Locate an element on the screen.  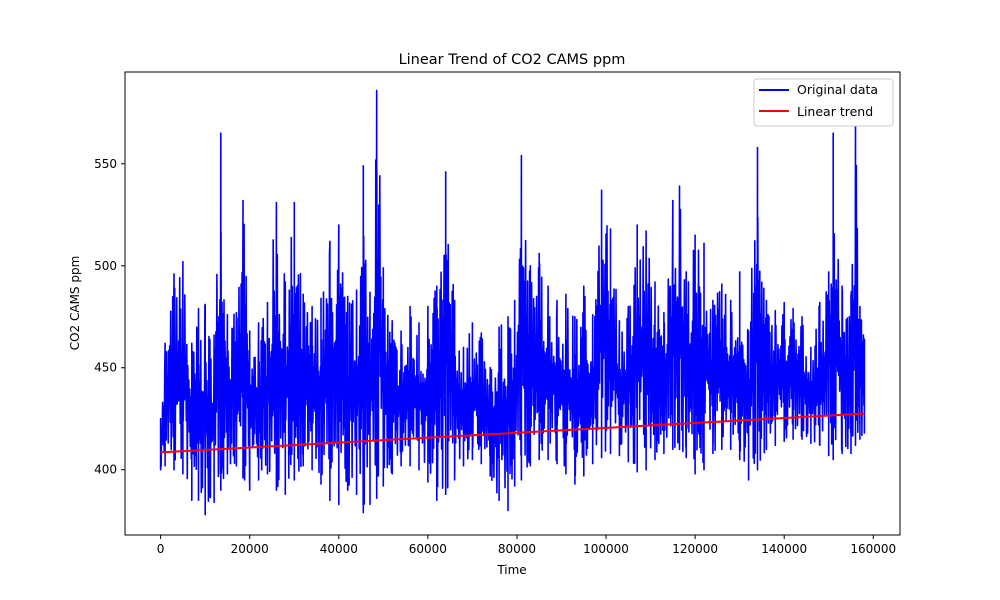
x-tick-label: 60000 is located at coordinates (428, 549).